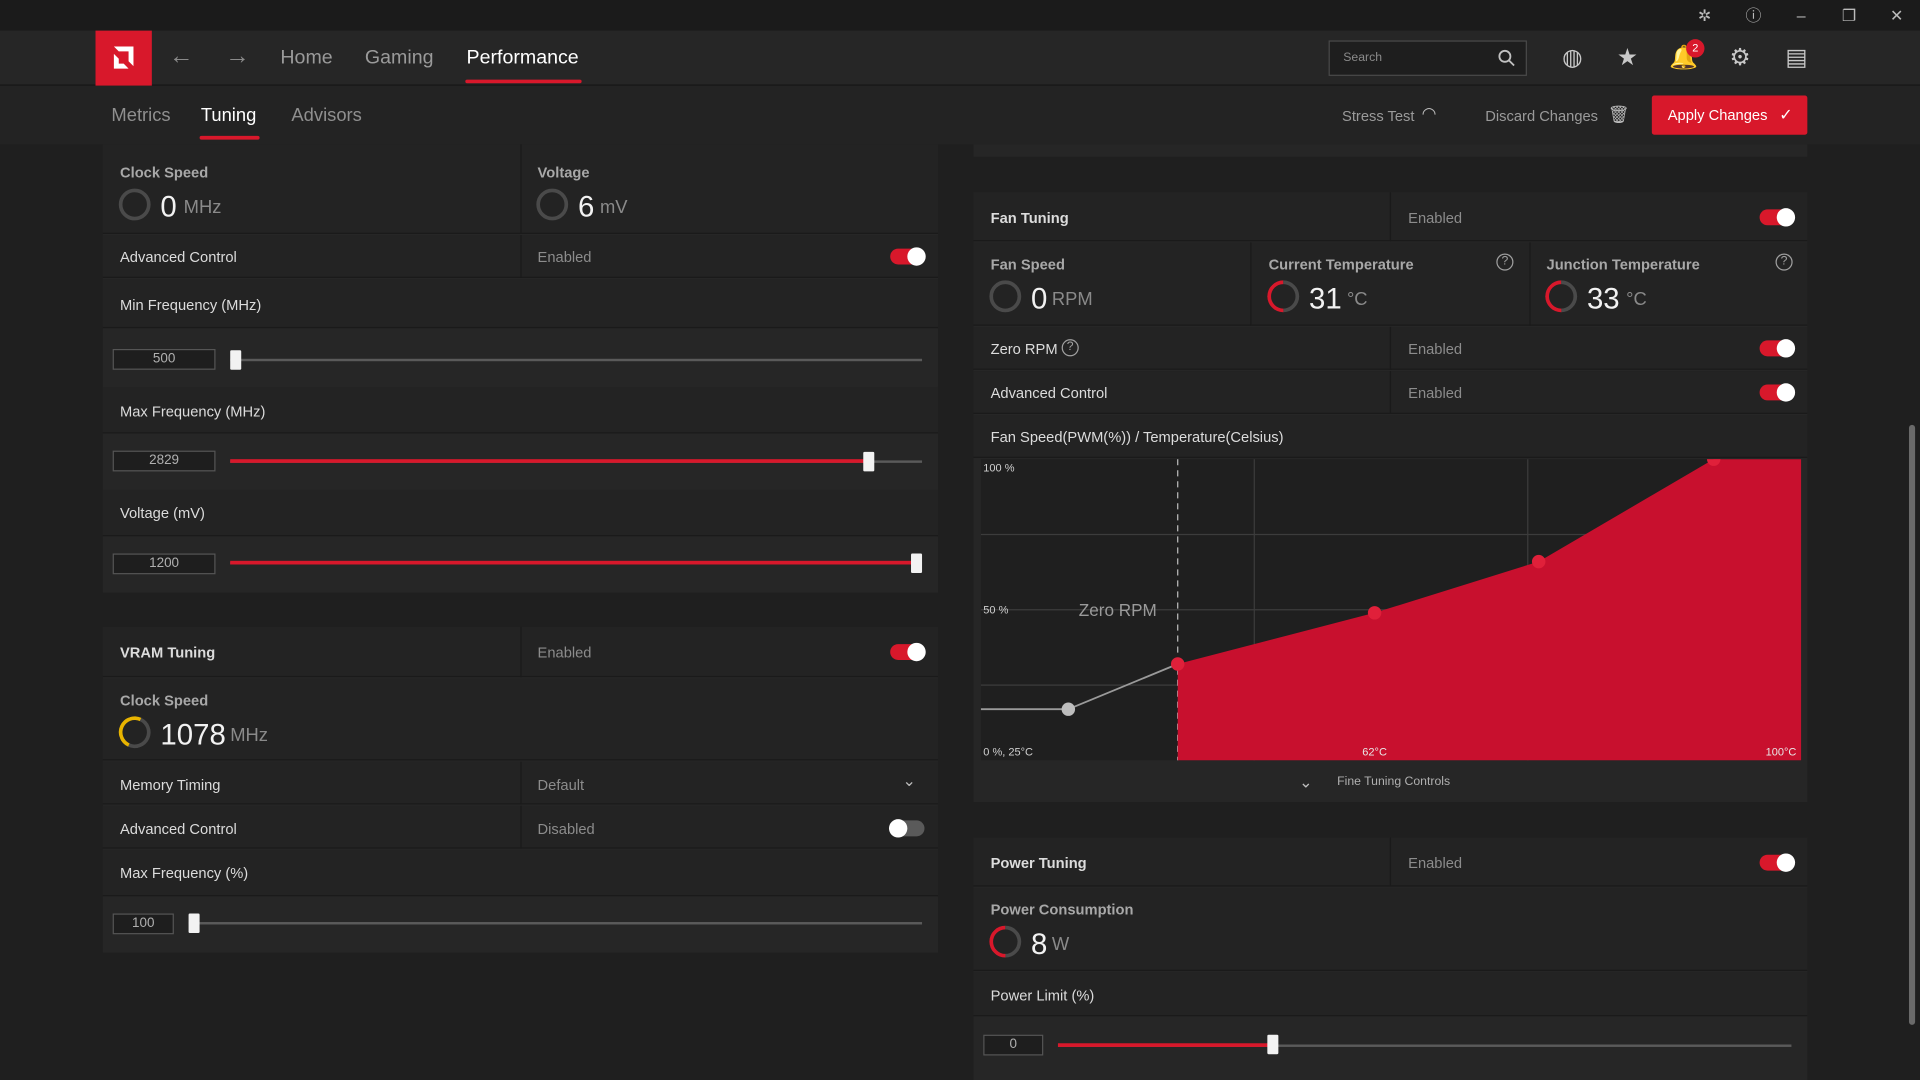 Image resolution: width=1920 pixels, height=1080 pixels. What do you see at coordinates (1039, 945) in the screenshot?
I see `power-consumption-value: 8` at bounding box center [1039, 945].